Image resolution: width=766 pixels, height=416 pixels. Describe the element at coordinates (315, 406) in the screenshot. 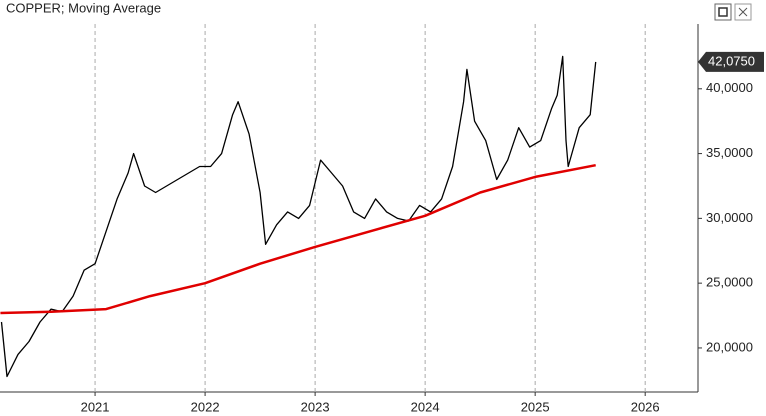

I see `x-tick-label: 2023` at that location.